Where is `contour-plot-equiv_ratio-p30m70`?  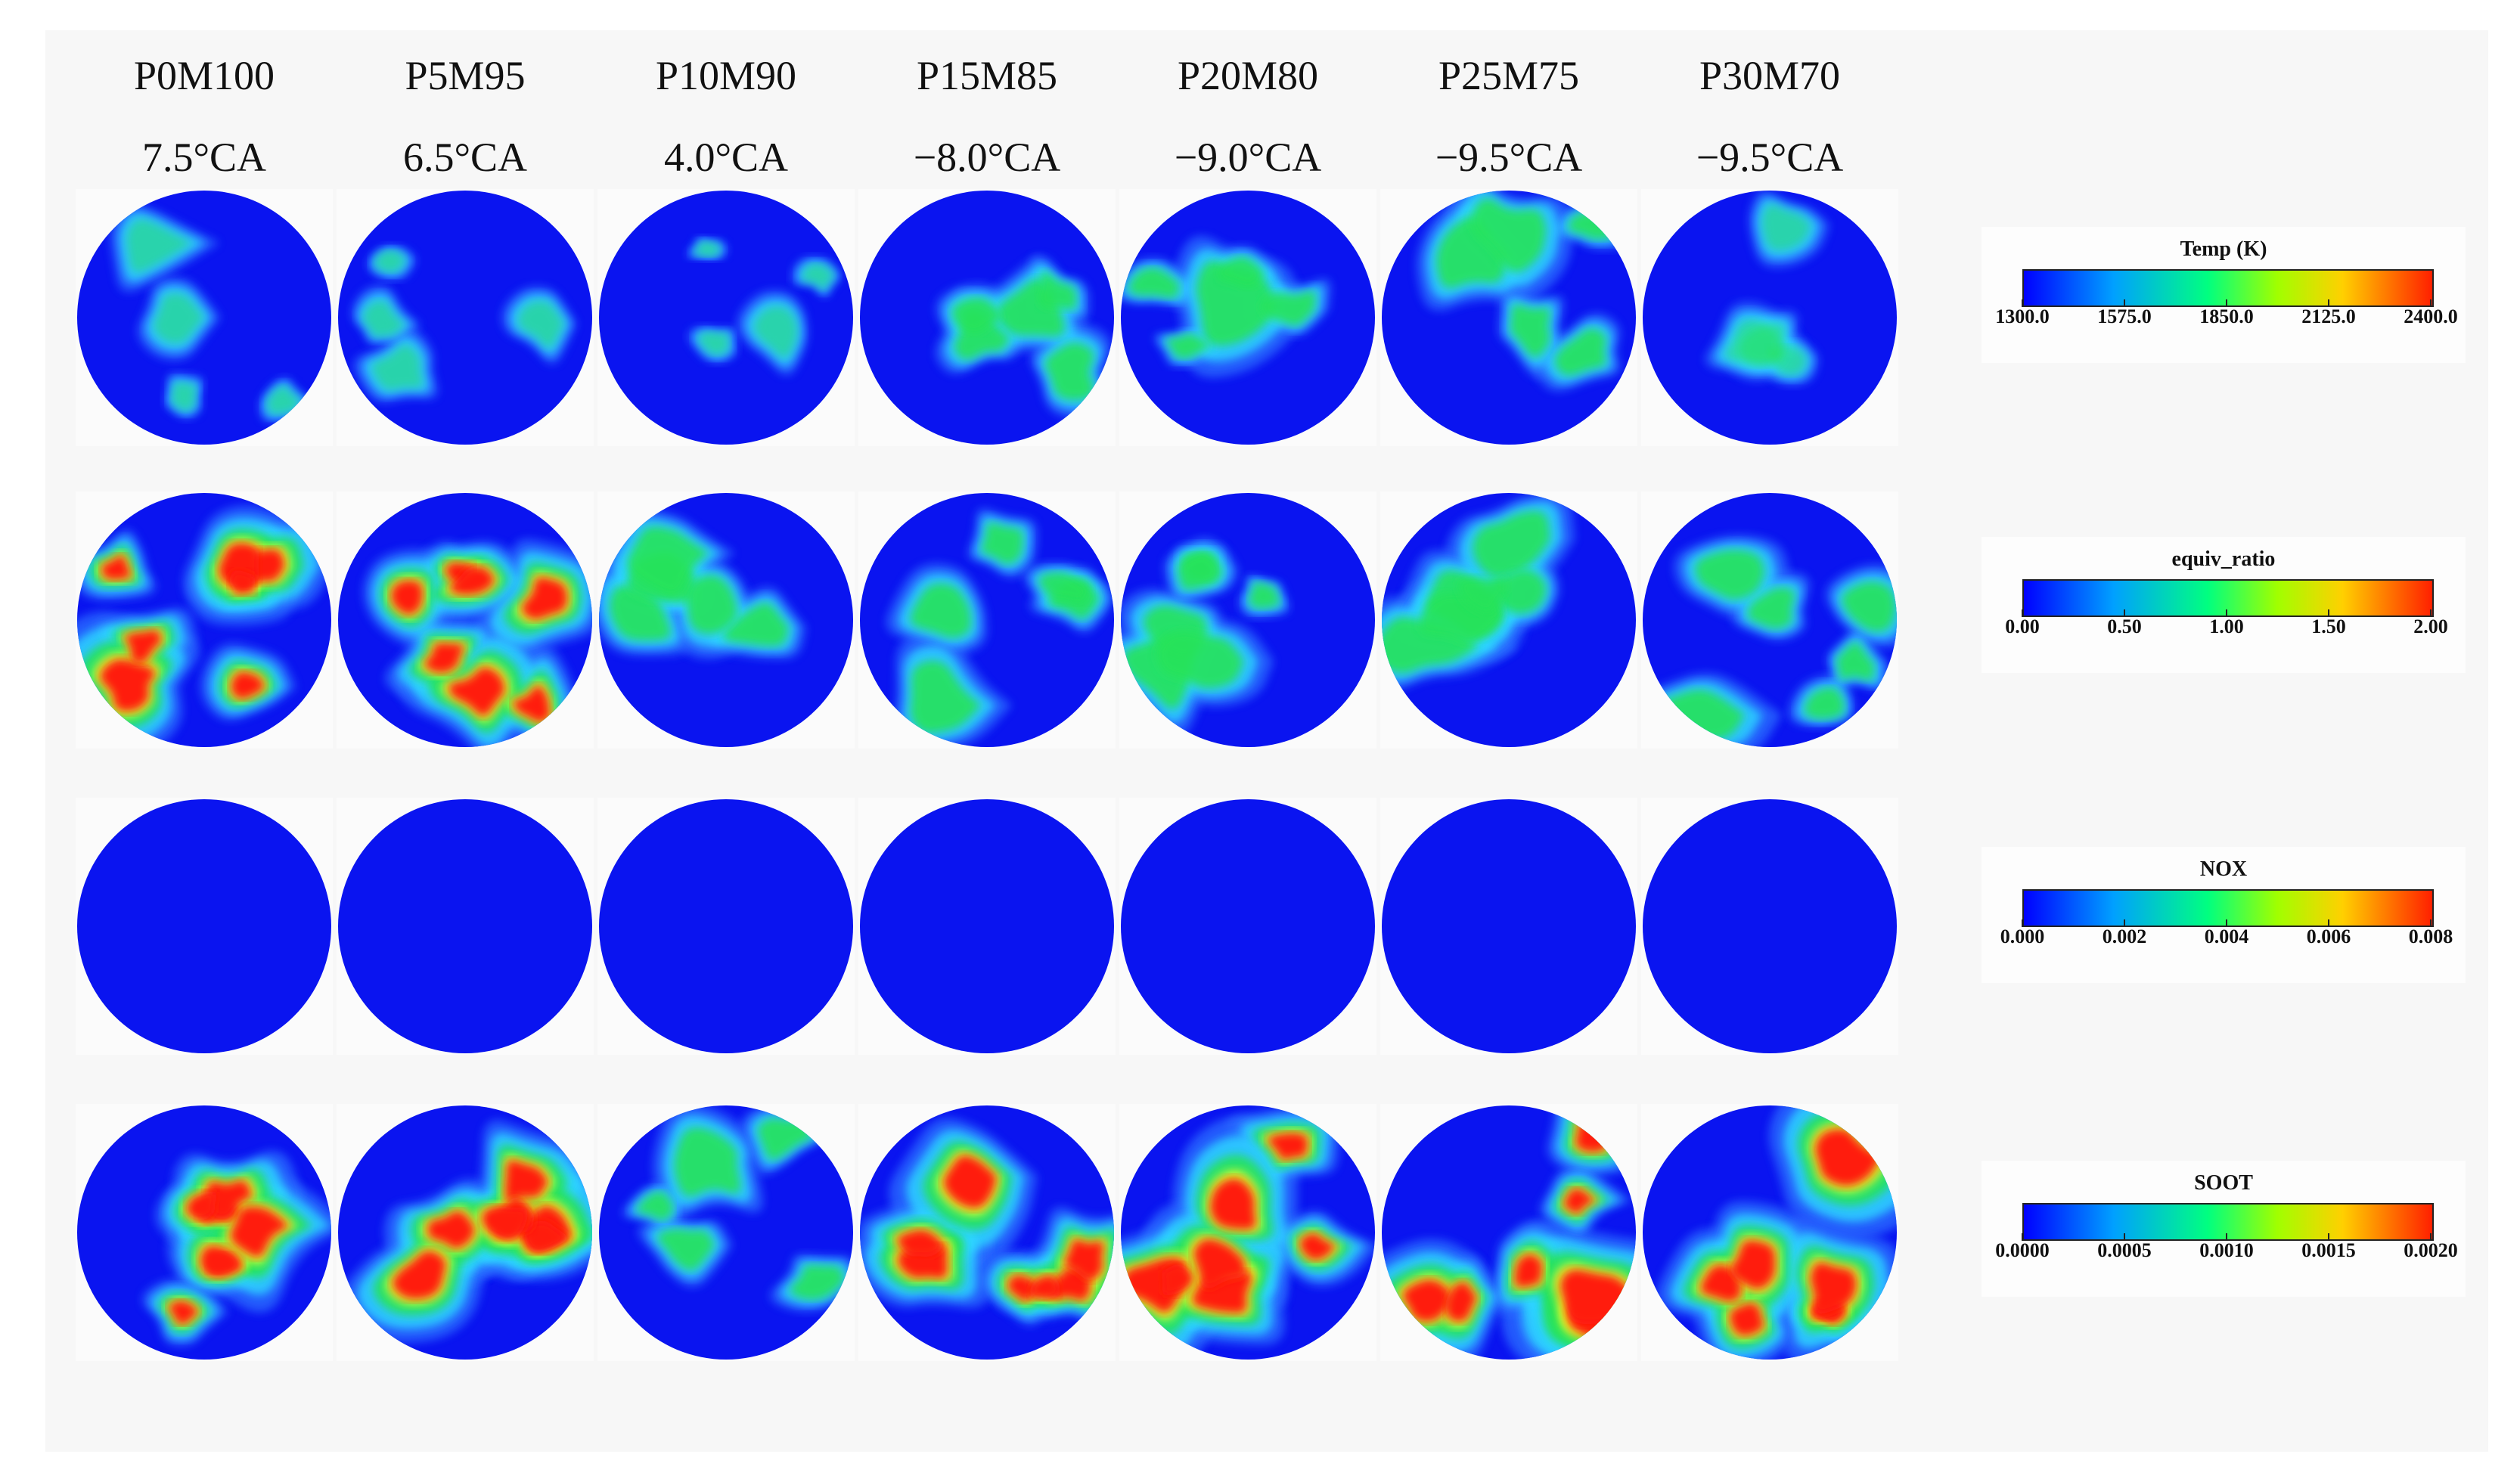 contour-plot-equiv_ratio-p30m70 is located at coordinates (1769, 620).